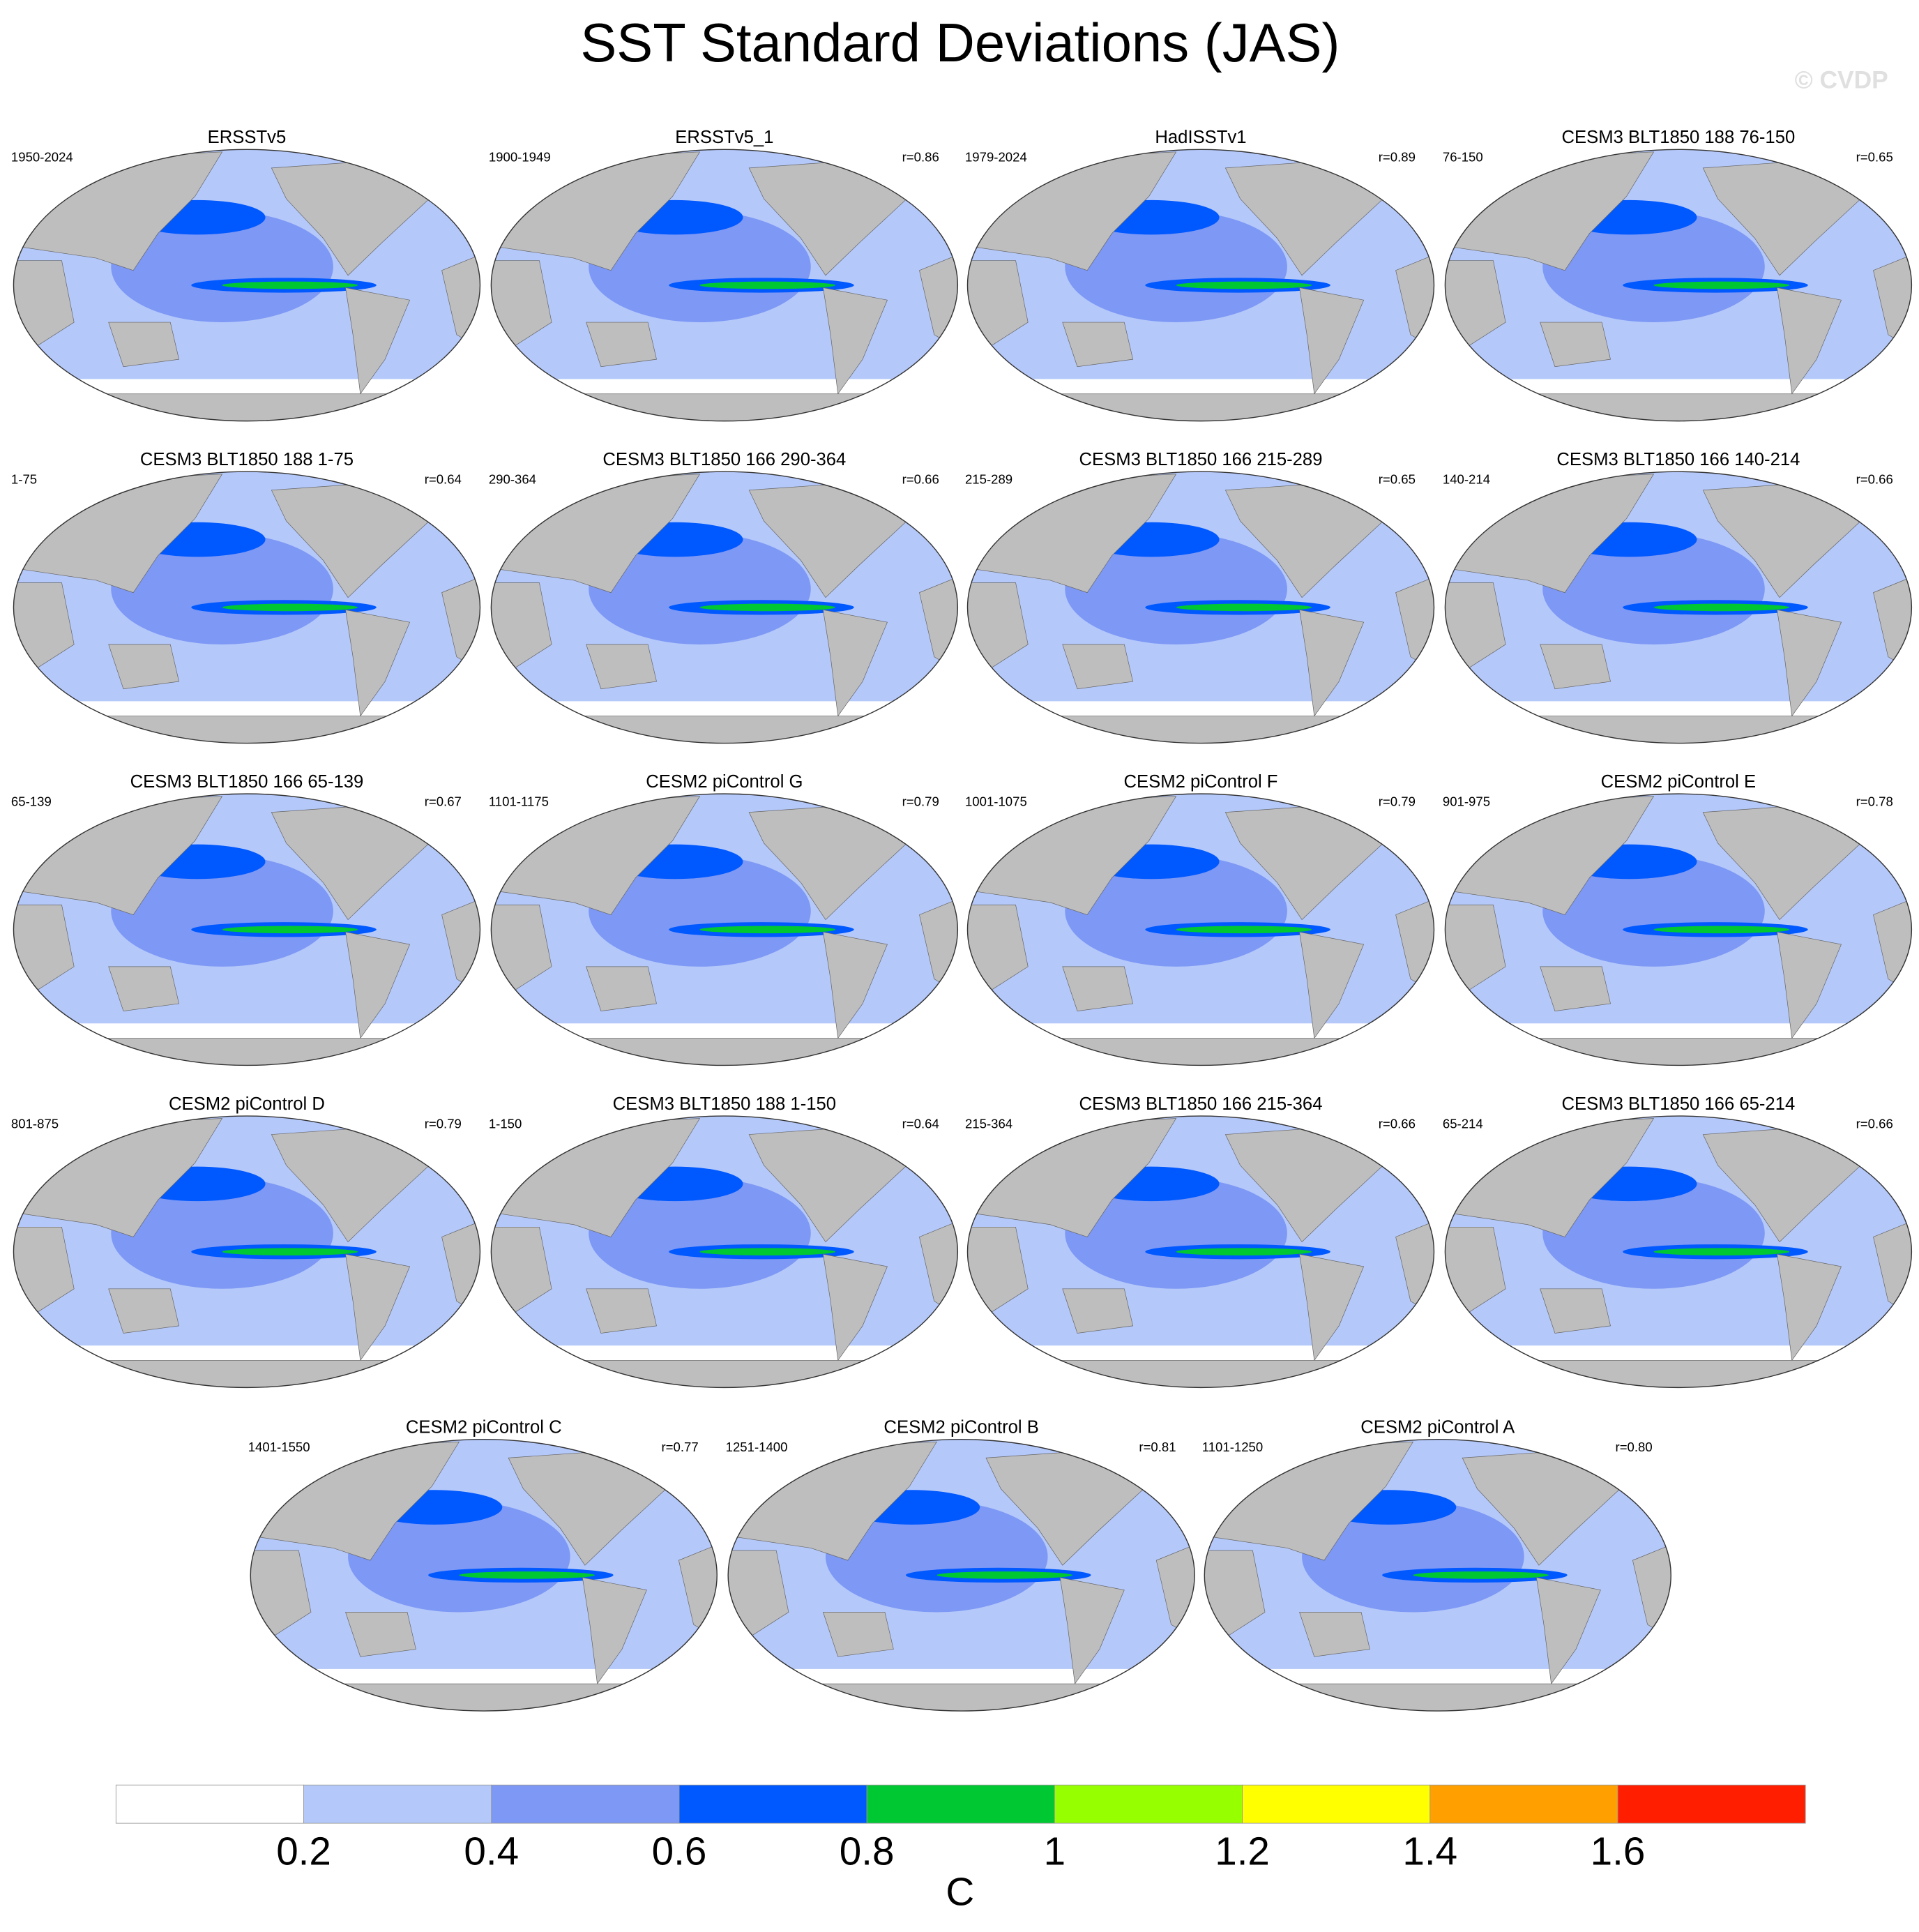  I want to click on map-panel: CESM2 piControl D 801-875 r=0.79, so click(246, 1243).